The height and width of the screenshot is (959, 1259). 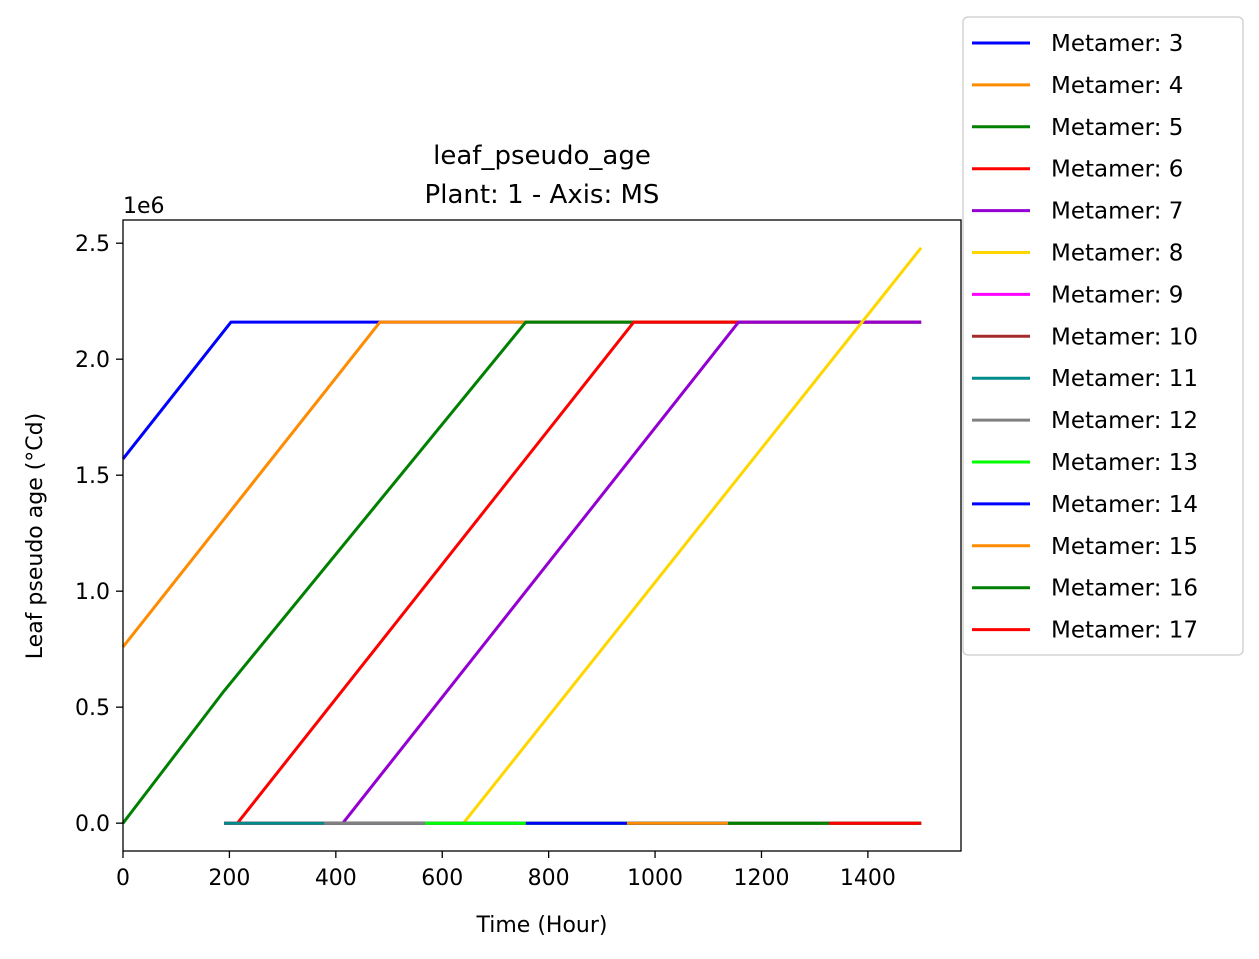 I want to click on x-tick-label: 200, so click(x=229, y=878).